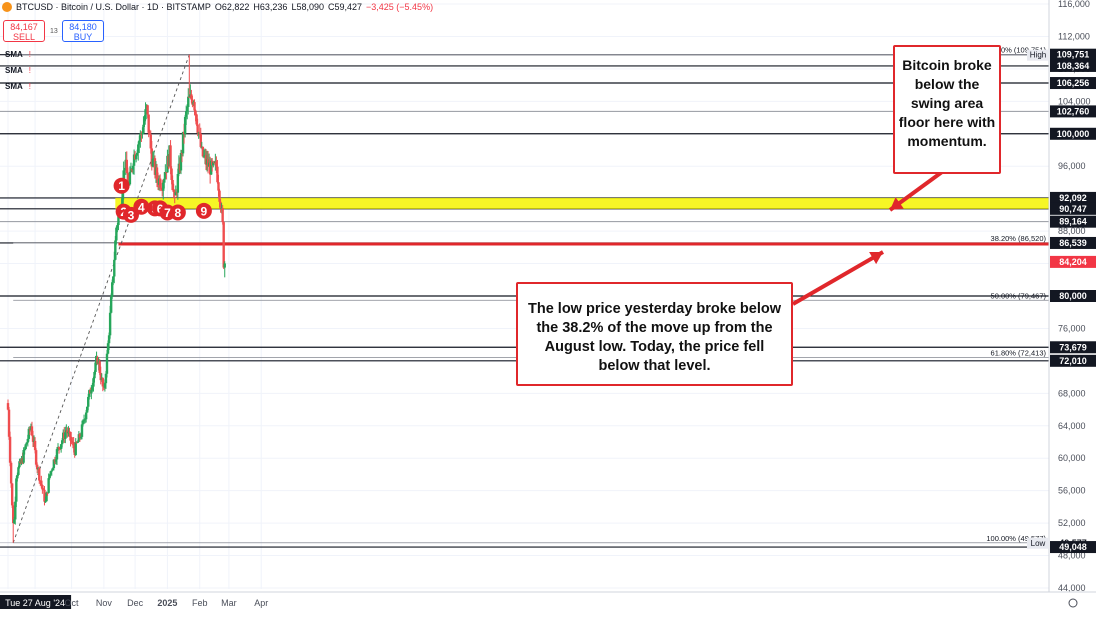 The width and height of the screenshot is (1096, 622). What do you see at coordinates (1016, 538) in the screenshot?
I see `fib-level-label: 100.00% (49,577)` at bounding box center [1016, 538].